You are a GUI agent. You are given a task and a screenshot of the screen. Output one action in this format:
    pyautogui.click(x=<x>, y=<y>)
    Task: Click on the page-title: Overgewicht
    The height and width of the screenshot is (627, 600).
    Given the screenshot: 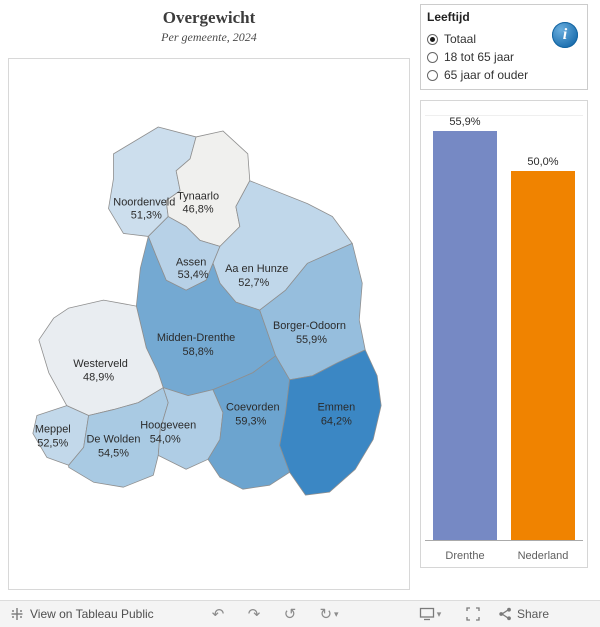 What is the action you would take?
    pyautogui.click(x=209, y=17)
    